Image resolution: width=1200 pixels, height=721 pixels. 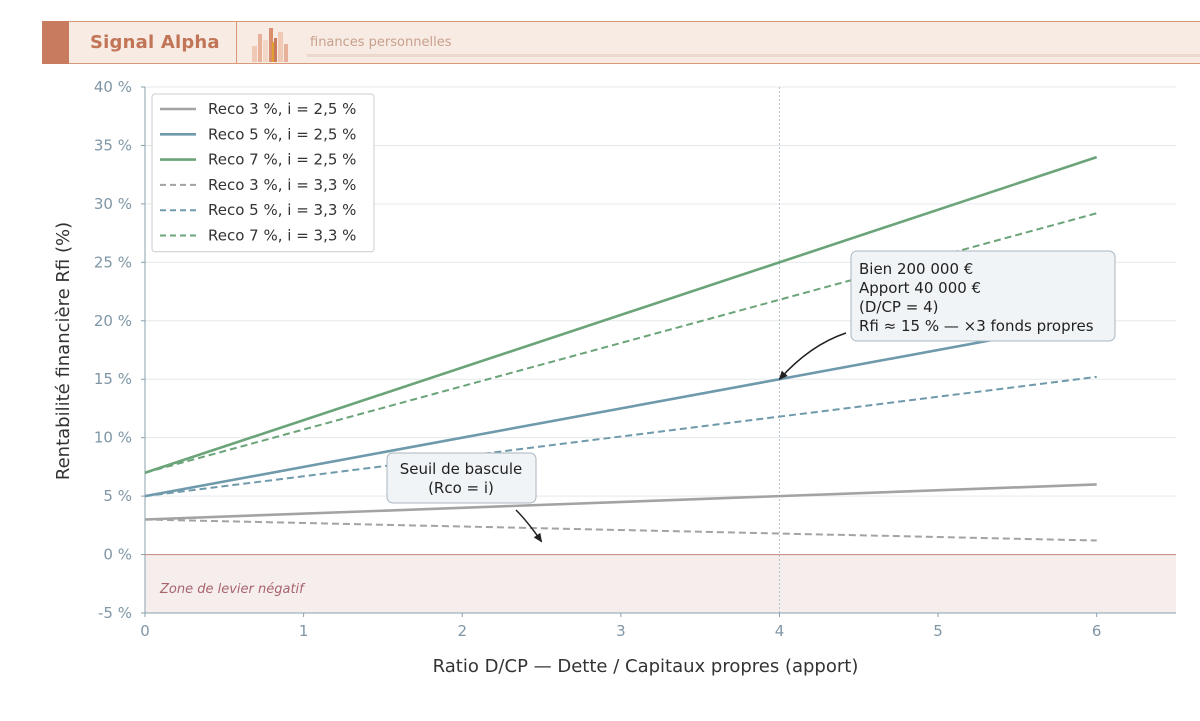 I want to click on x-tick-label: 1, so click(x=304, y=631).